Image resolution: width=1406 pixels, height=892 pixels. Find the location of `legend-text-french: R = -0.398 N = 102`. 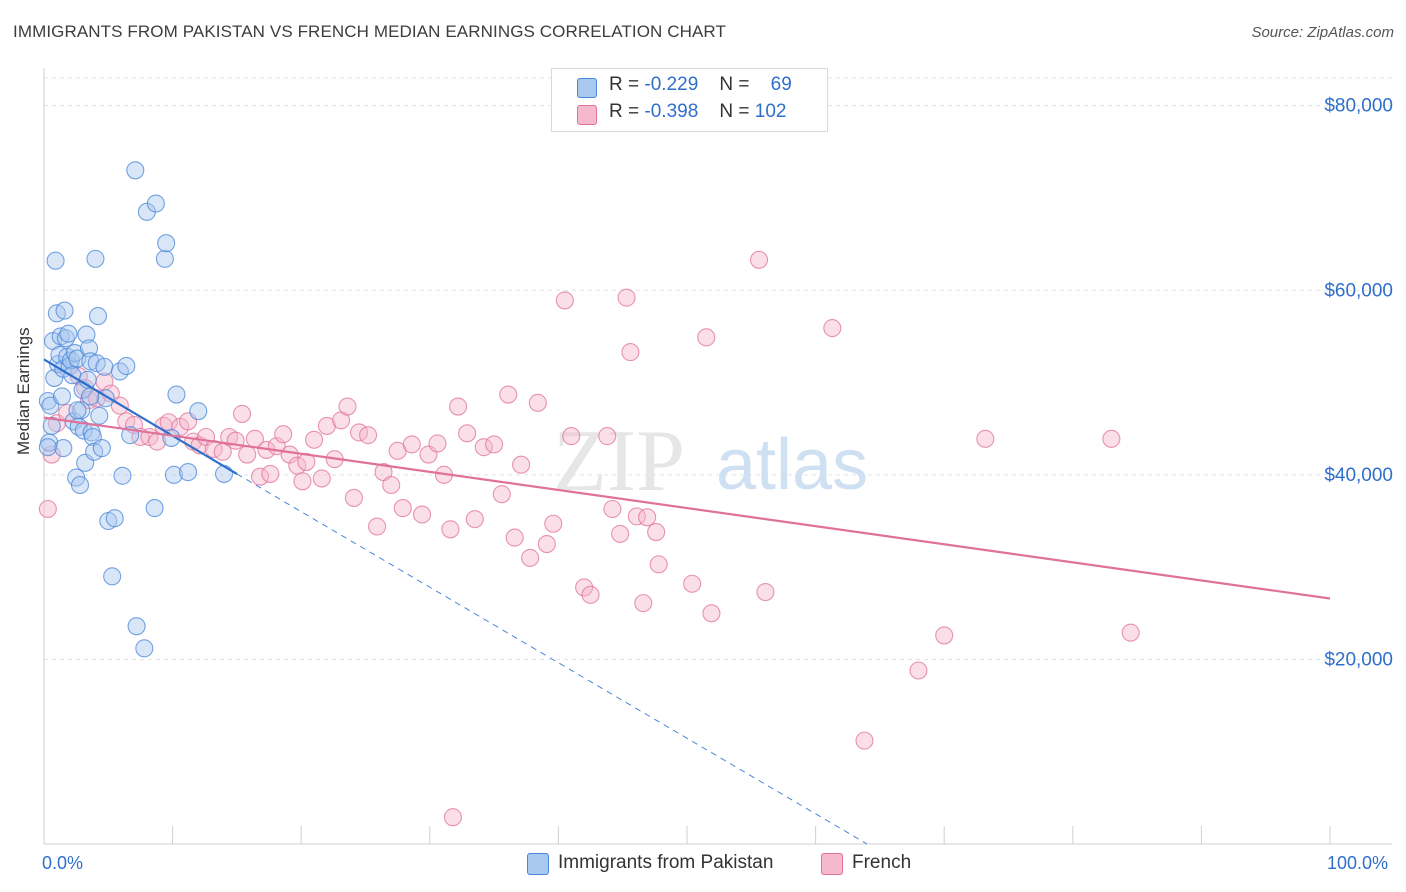

legend-text-french: R = -0.398 N = 102 is located at coordinates (697, 112).